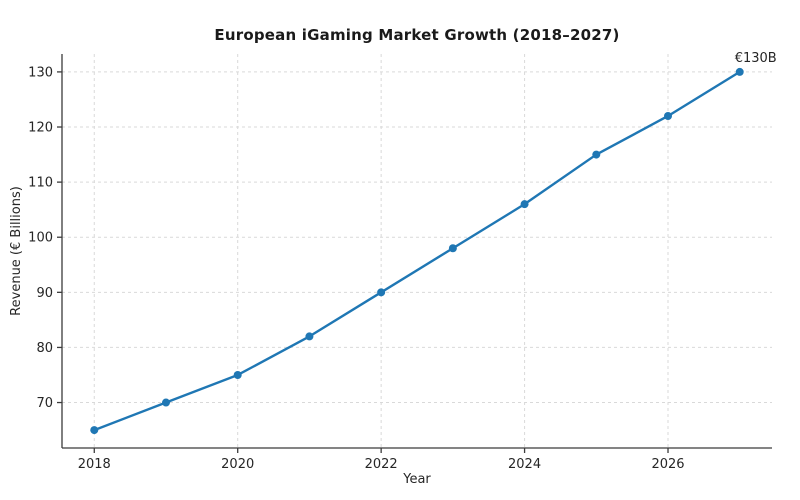 The image size is (800, 500). I want to click on x-axis-label: Year, so click(416, 479).